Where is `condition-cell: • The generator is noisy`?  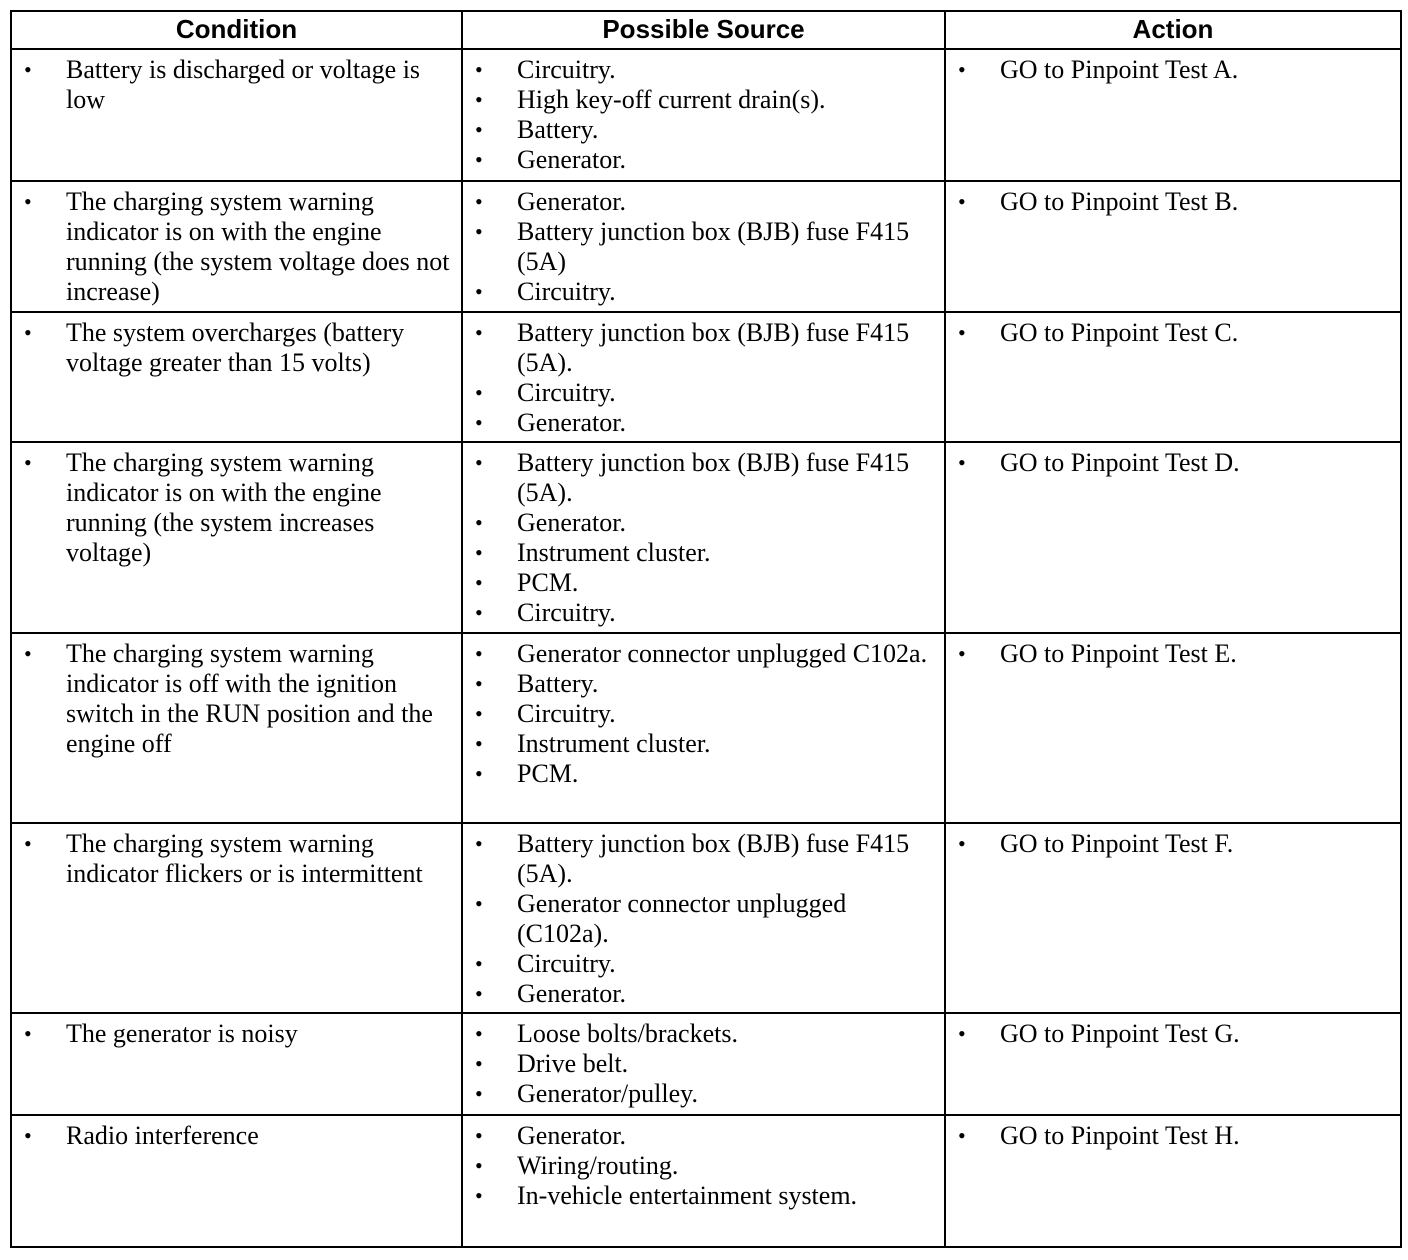
condition-cell: • The generator is noisy is located at coordinates (236, 1064).